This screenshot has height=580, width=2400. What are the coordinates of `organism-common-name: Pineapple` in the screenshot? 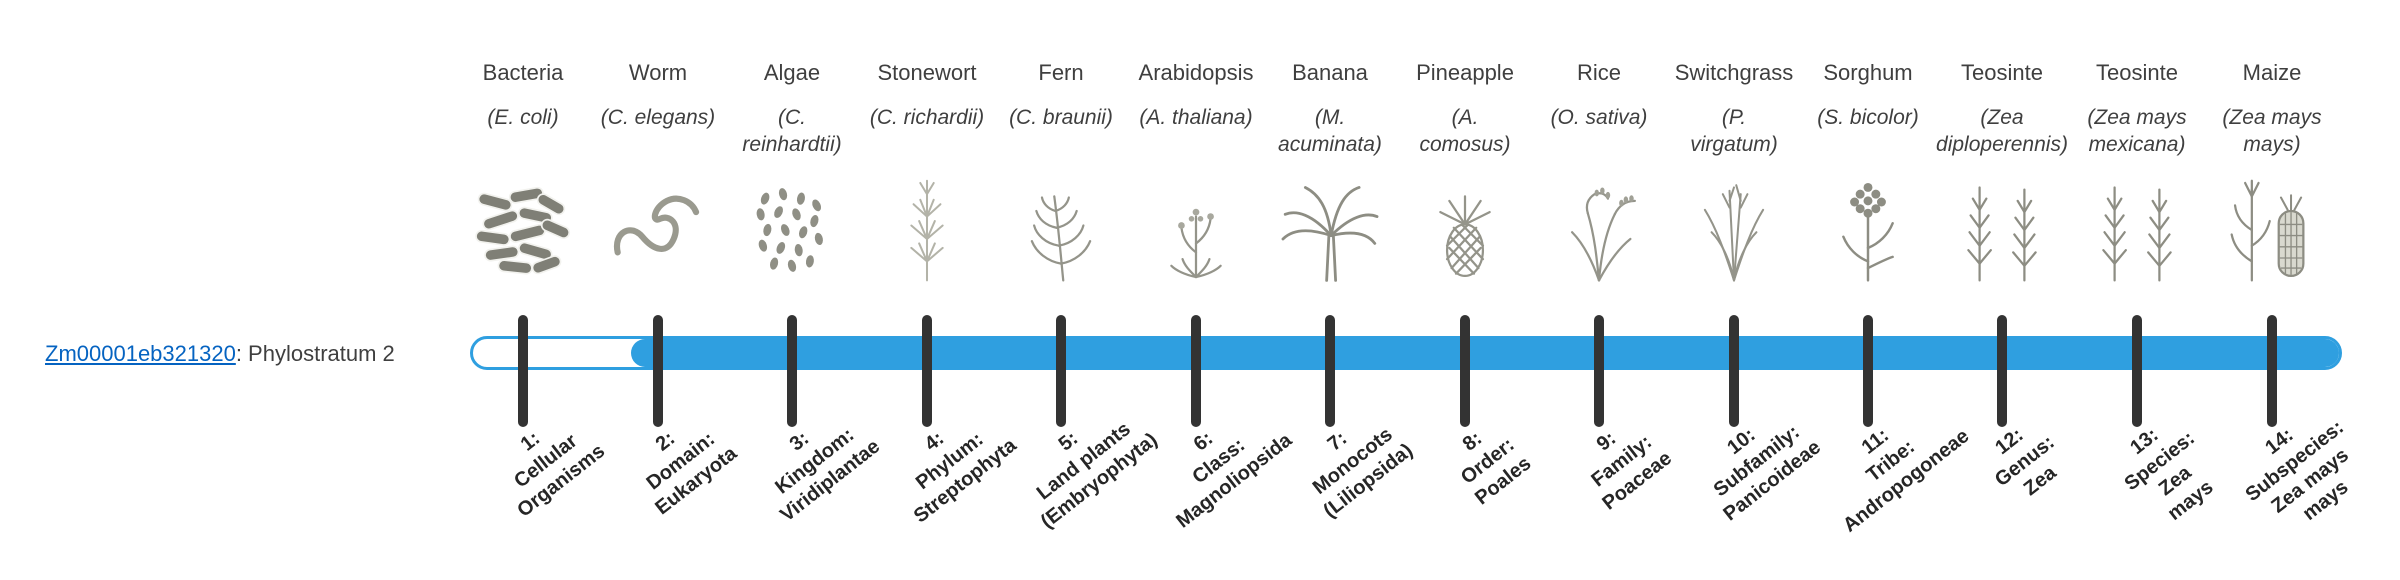 It's located at (1465, 72).